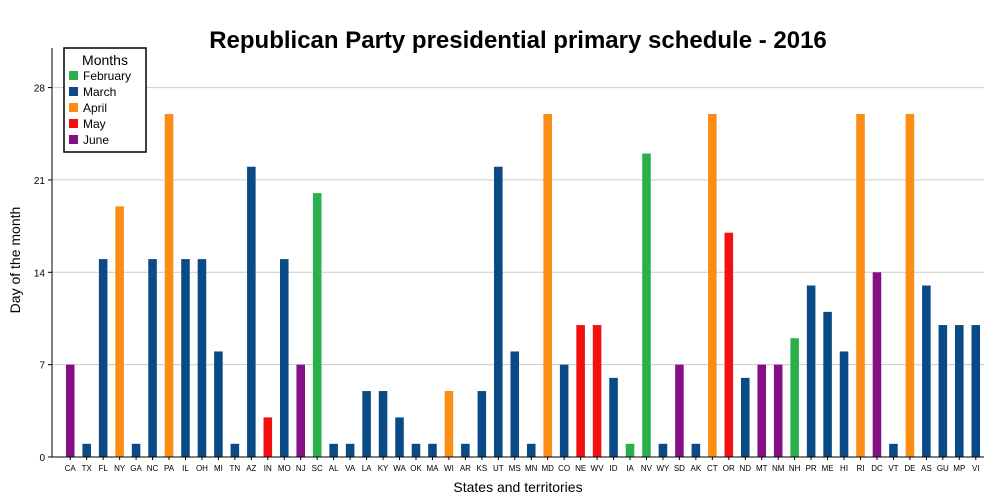 This screenshot has width=1000, height=500. I want to click on x-tick-label: SD, so click(679, 468).